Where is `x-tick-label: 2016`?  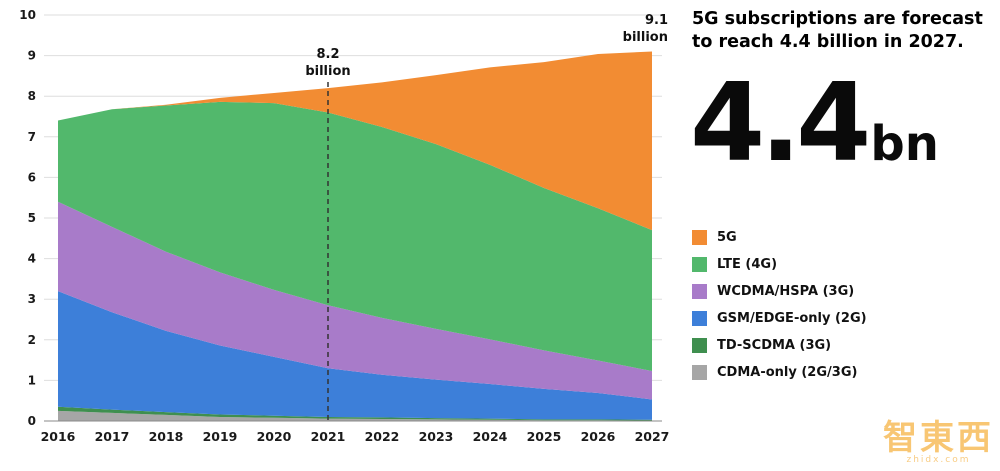
x-tick-label: 2016 is located at coordinates (58, 436).